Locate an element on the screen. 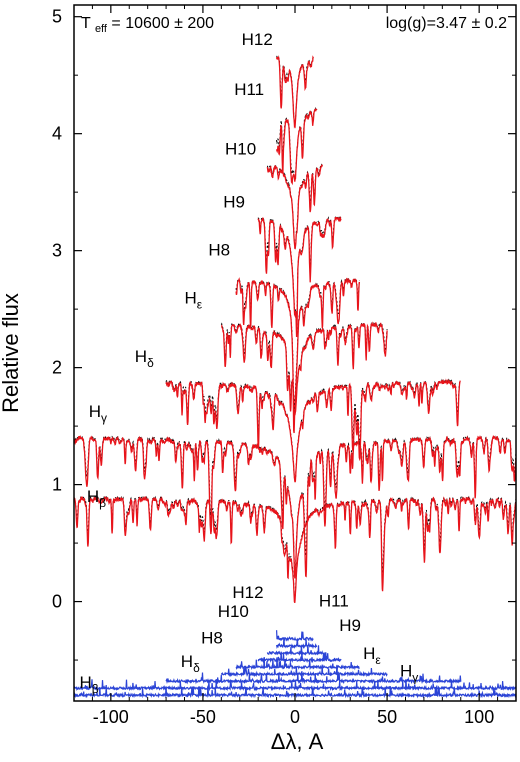 Image resolution: width=520 pixels, height=762 pixels. residual-label: Hδ is located at coordinates (190, 663).